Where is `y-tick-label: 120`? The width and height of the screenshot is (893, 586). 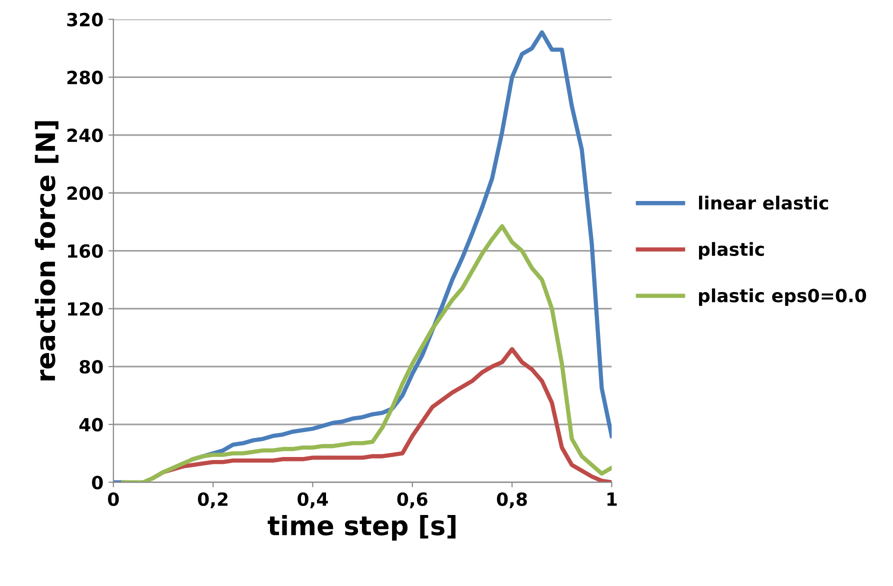
y-tick-label: 120 is located at coordinates (85, 309).